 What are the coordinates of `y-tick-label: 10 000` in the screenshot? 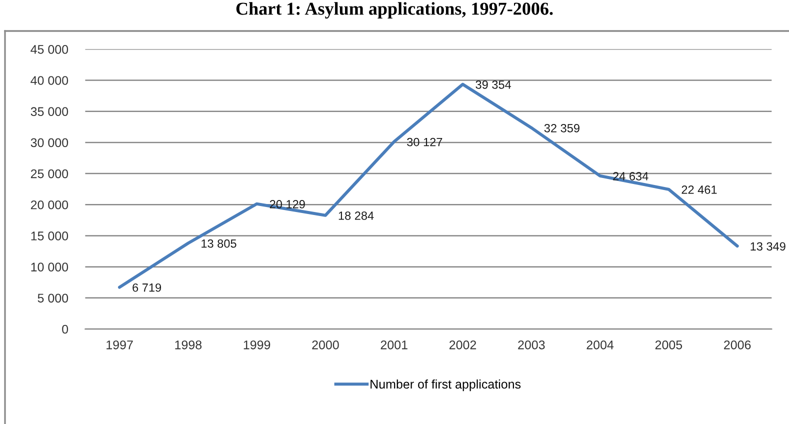 It's located at (49, 267).